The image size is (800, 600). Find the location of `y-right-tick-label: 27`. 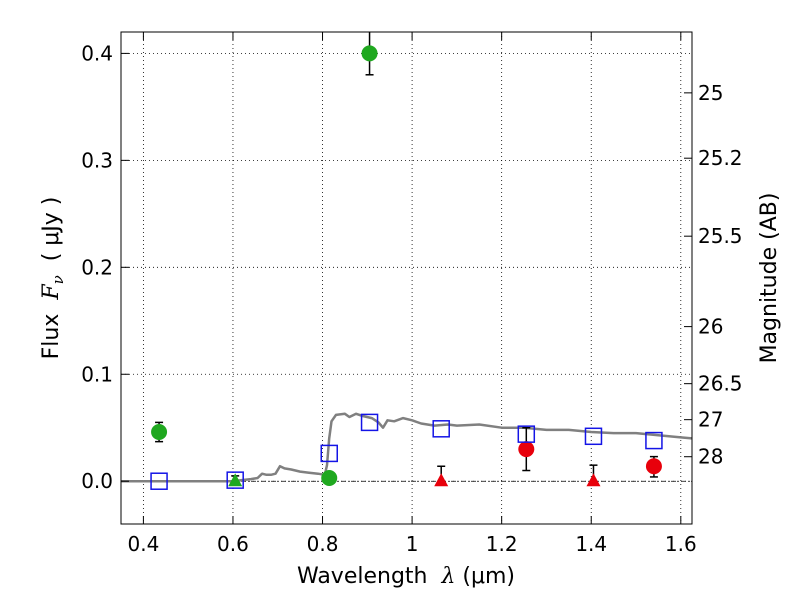

y-right-tick-label: 27 is located at coordinates (710, 420).